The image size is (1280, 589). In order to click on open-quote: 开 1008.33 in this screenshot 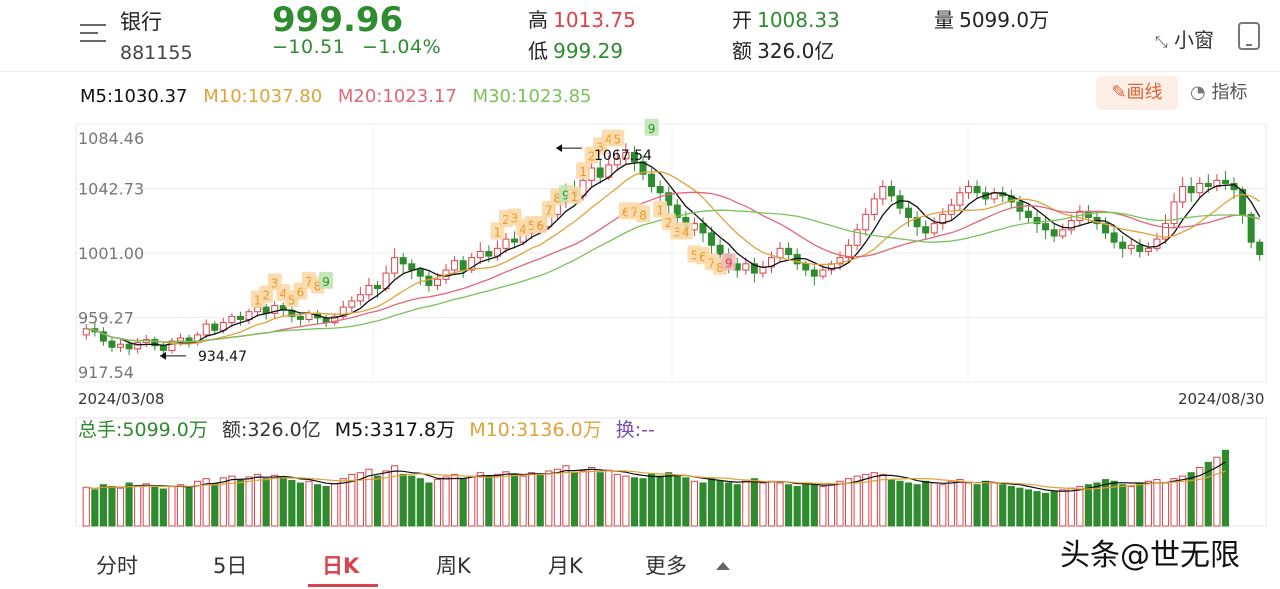, I will do `click(786, 18)`.